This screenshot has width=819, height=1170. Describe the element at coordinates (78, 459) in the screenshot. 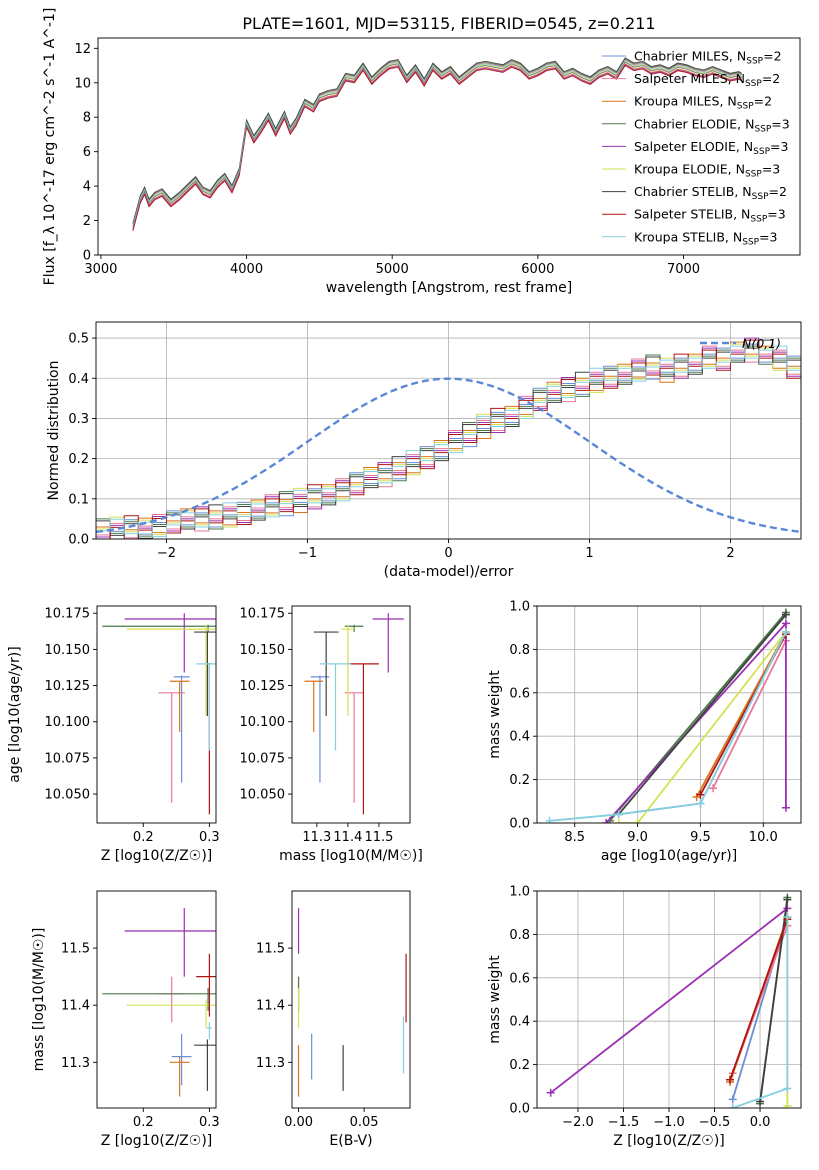

I see `y-tick-label: 0.2` at that location.